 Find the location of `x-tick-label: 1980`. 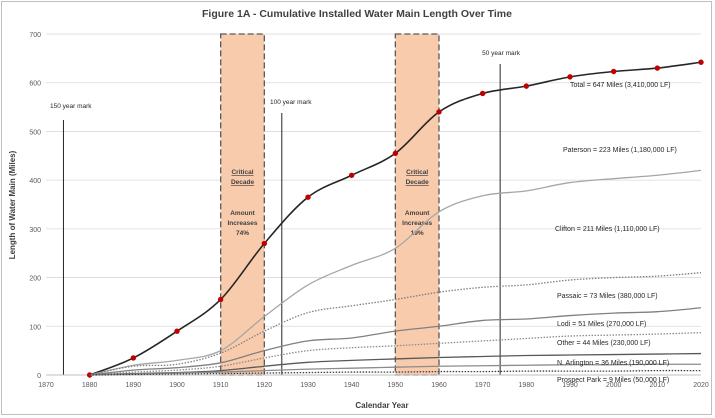

x-tick-label: 1980 is located at coordinates (527, 385).